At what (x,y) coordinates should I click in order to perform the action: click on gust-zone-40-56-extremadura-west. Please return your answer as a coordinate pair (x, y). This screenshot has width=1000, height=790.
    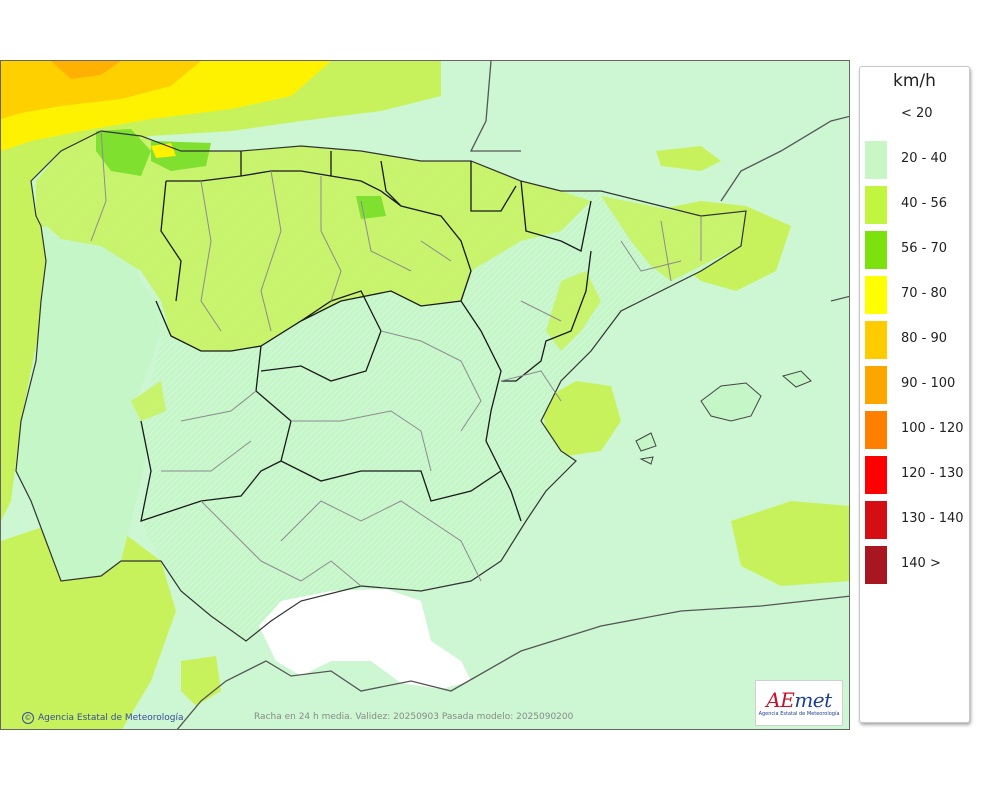
    Looking at the image, I should click on (148, 401).